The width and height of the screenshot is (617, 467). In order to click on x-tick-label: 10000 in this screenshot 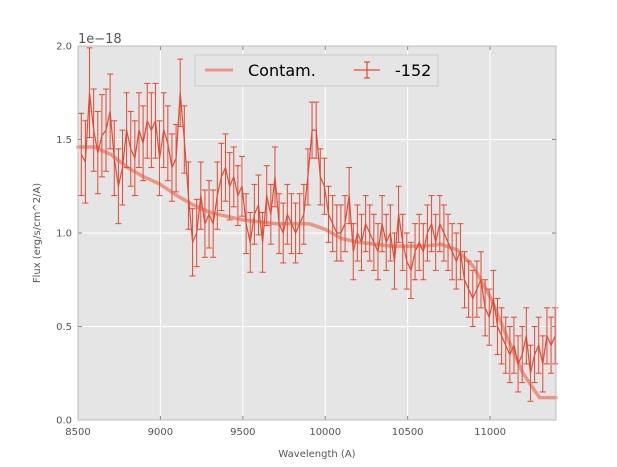, I will do `click(325, 432)`.